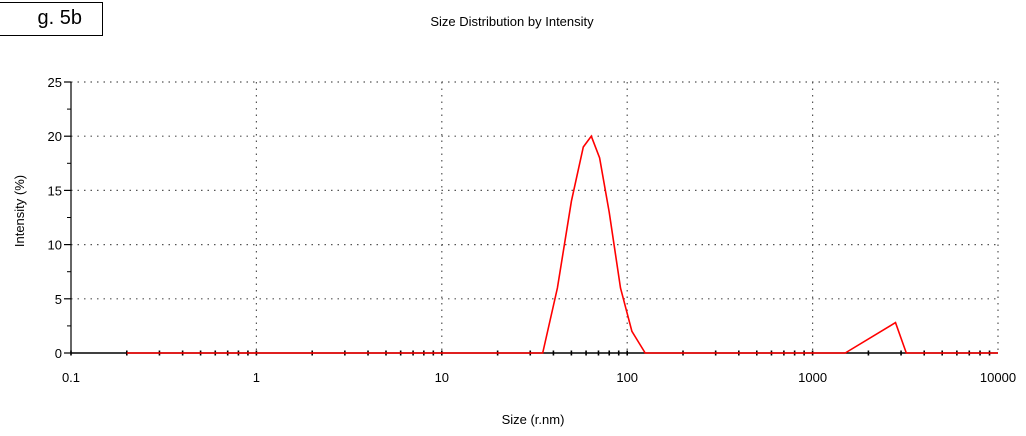 The image size is (1026, 436). Describe the element at coordinates (58, 299) in the screenshot. I see `y-tick-label: 5` at that location.